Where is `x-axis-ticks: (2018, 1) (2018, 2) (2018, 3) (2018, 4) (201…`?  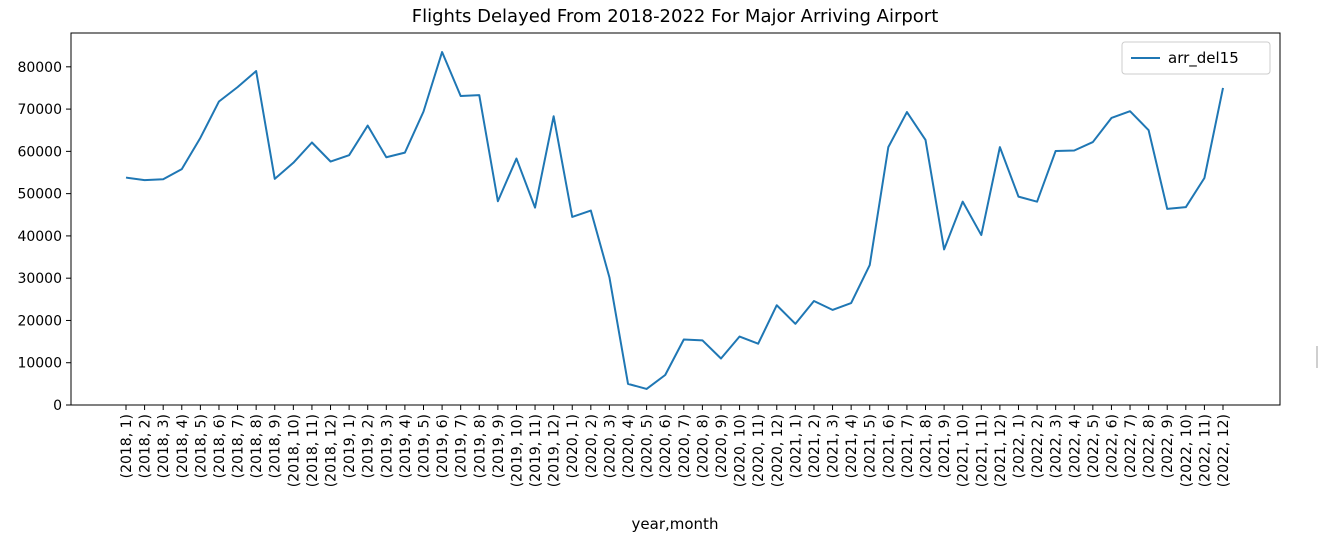
x-axis-ticks: (2018, 1) (2018, 2) (2018, 3) (2018, 4) (201… is located at coordinates (675, 446).